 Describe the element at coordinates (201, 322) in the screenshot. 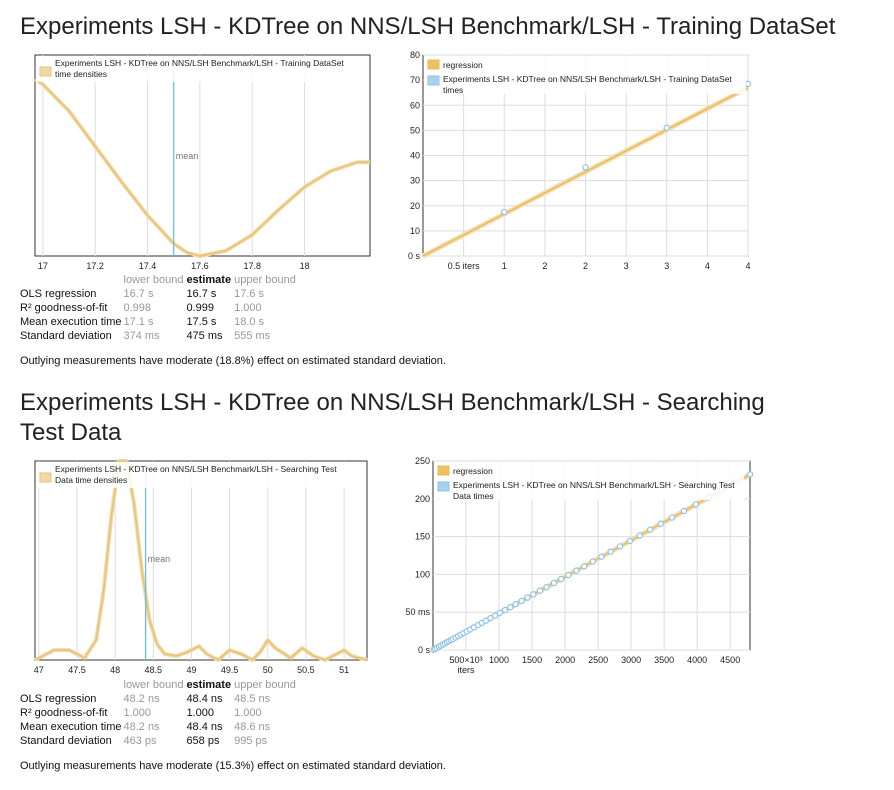

I see `stats-estimate: 17.5 s` at that location.